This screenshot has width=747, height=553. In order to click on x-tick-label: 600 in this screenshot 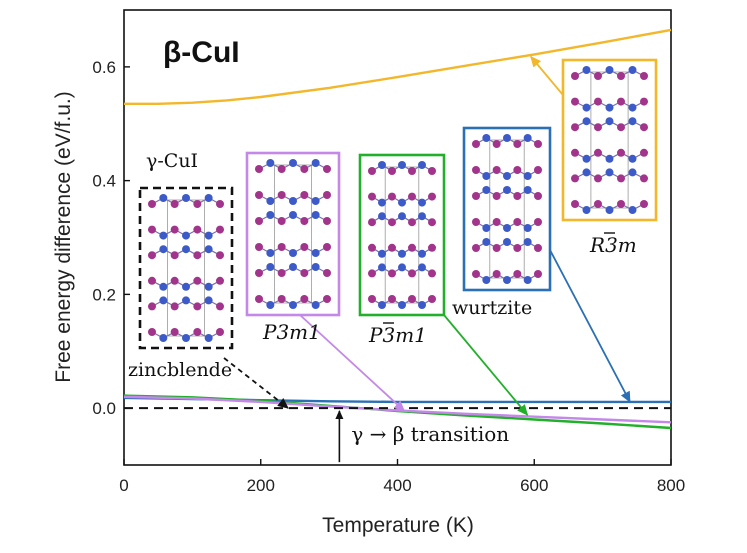, I will do `click(534, 485)`.